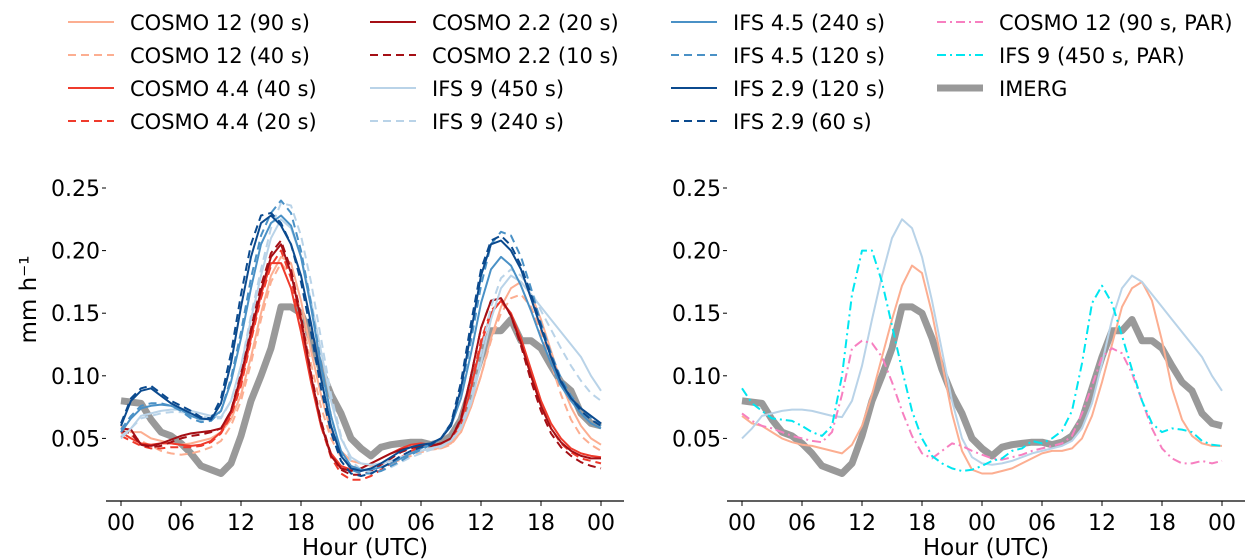 The image size is (1248, 559). Describe the element at coordinates (498, 89) in the screenshot. I see `legend-label: IFS 9 (450 s)` at that location.